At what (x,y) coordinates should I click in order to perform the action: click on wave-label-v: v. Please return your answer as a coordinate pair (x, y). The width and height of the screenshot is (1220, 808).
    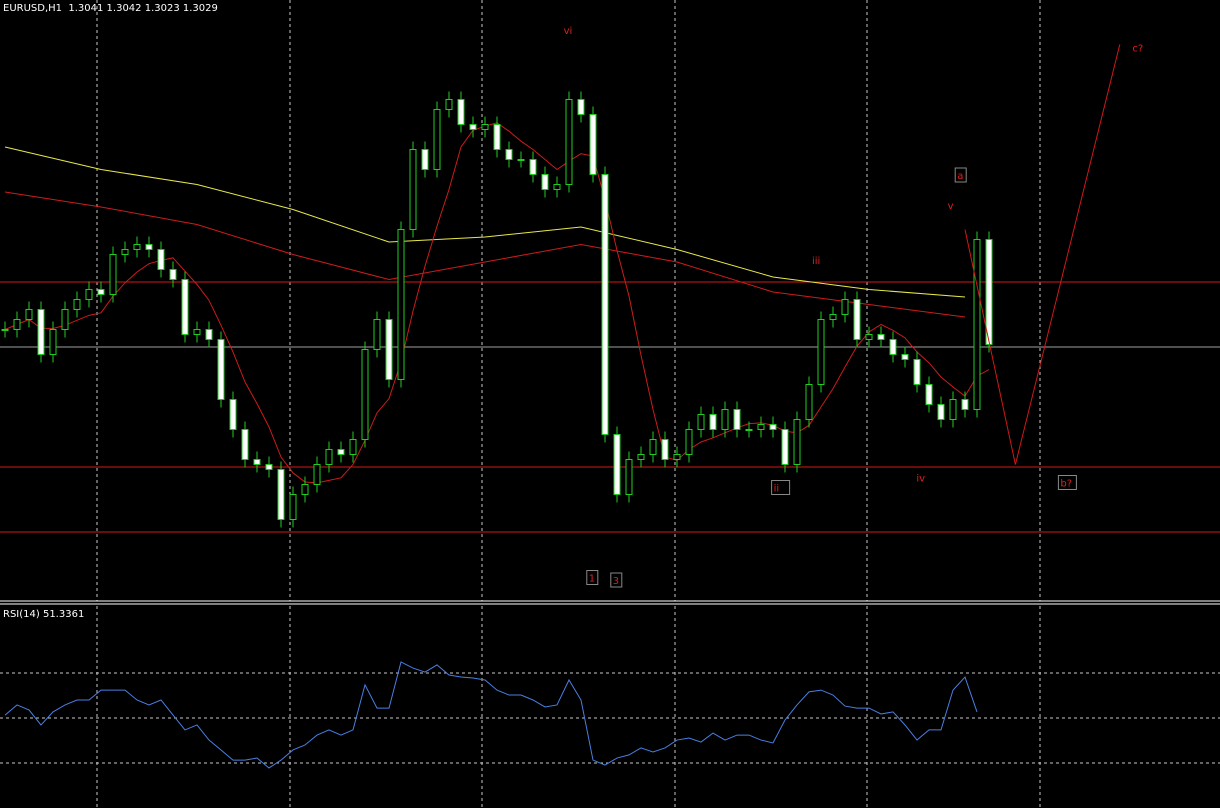
    Looking at the image, I should click on (951, 206).